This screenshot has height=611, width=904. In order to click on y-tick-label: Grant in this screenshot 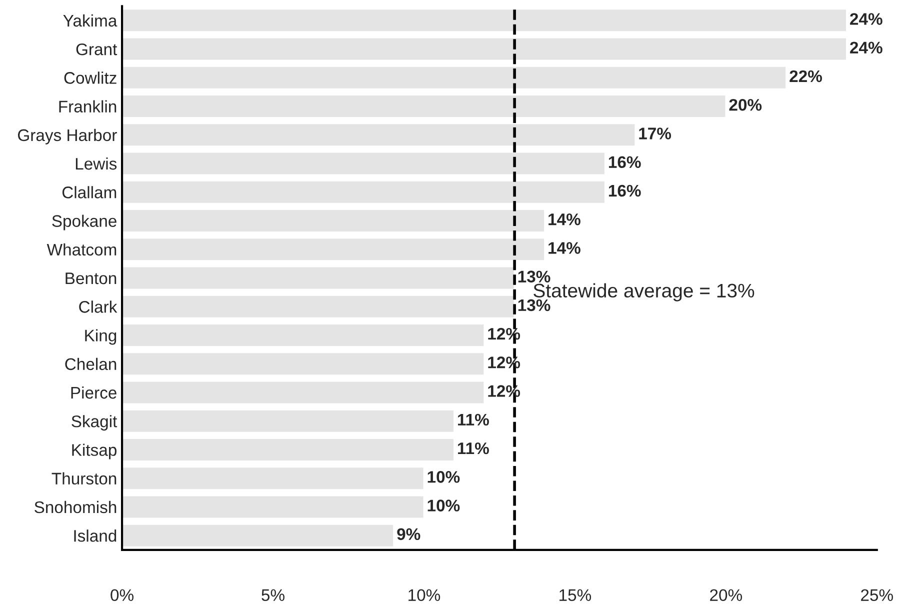, I will do `click(97, 49)`.